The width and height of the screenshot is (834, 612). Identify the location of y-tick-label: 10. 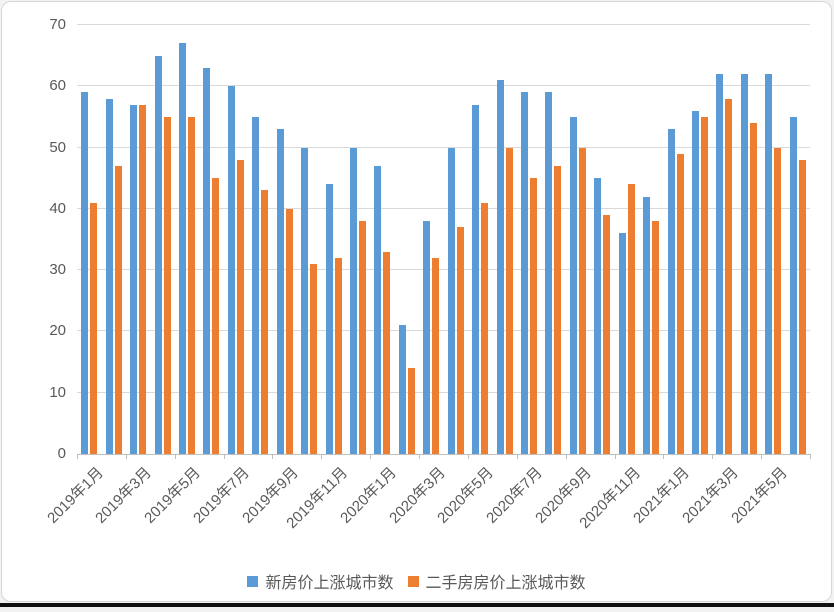
(57, 392).